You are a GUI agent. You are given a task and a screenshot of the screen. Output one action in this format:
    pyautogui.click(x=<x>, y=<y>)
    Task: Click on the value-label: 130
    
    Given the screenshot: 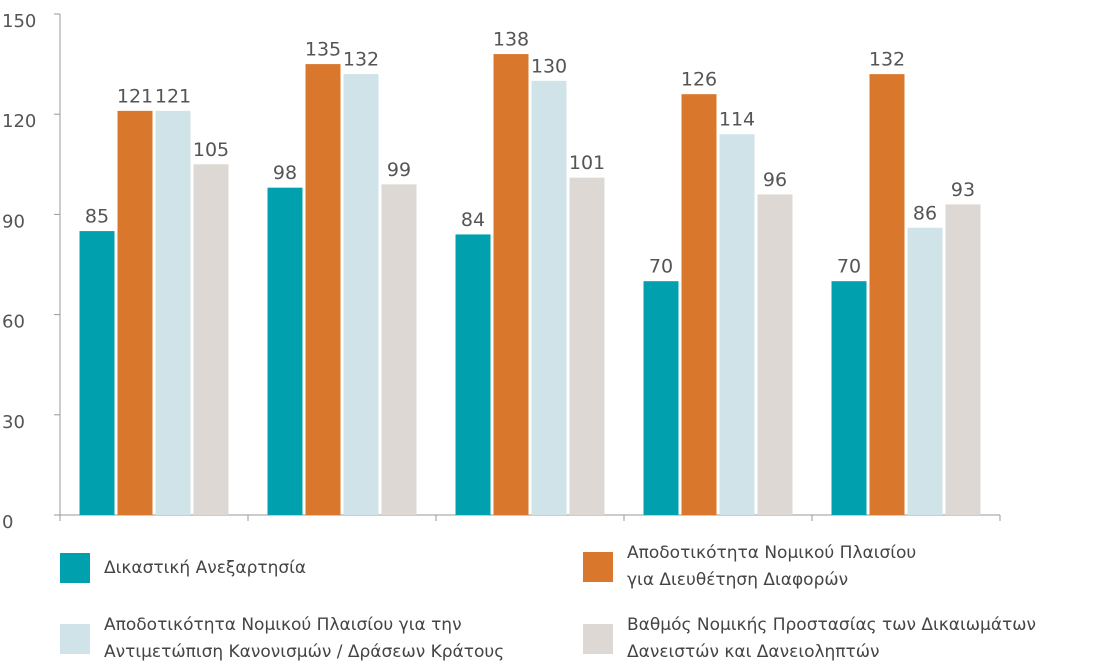 What is the action you would take?
    pyautogui.click(x=549, y=66)
    